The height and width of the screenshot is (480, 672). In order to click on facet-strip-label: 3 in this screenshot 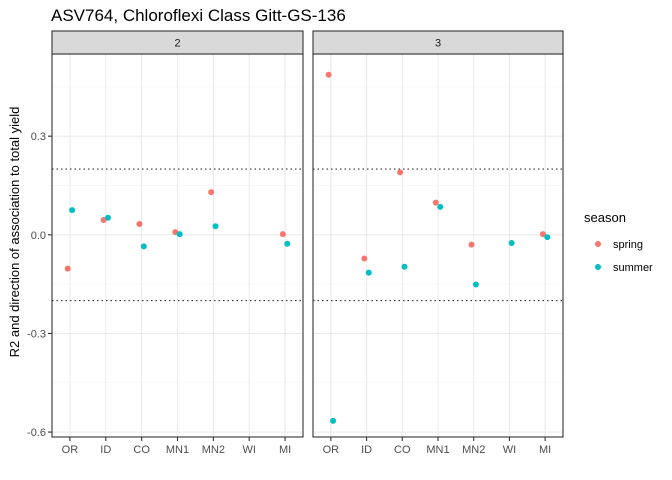, I will do `click(438, 44)`.